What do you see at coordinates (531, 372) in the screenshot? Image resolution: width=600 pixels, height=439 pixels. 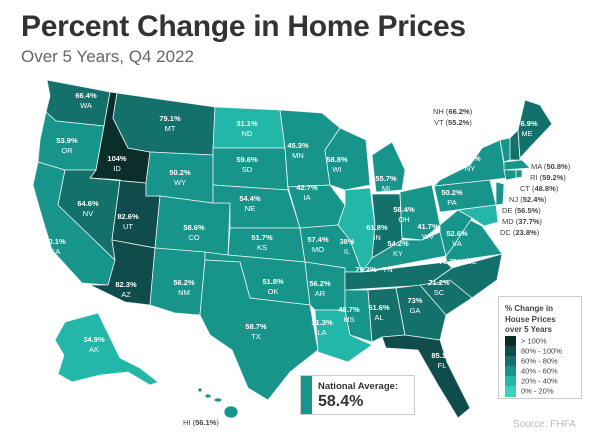 I see `legend-item: 40% - 60%` at bounding box center [531, 372].